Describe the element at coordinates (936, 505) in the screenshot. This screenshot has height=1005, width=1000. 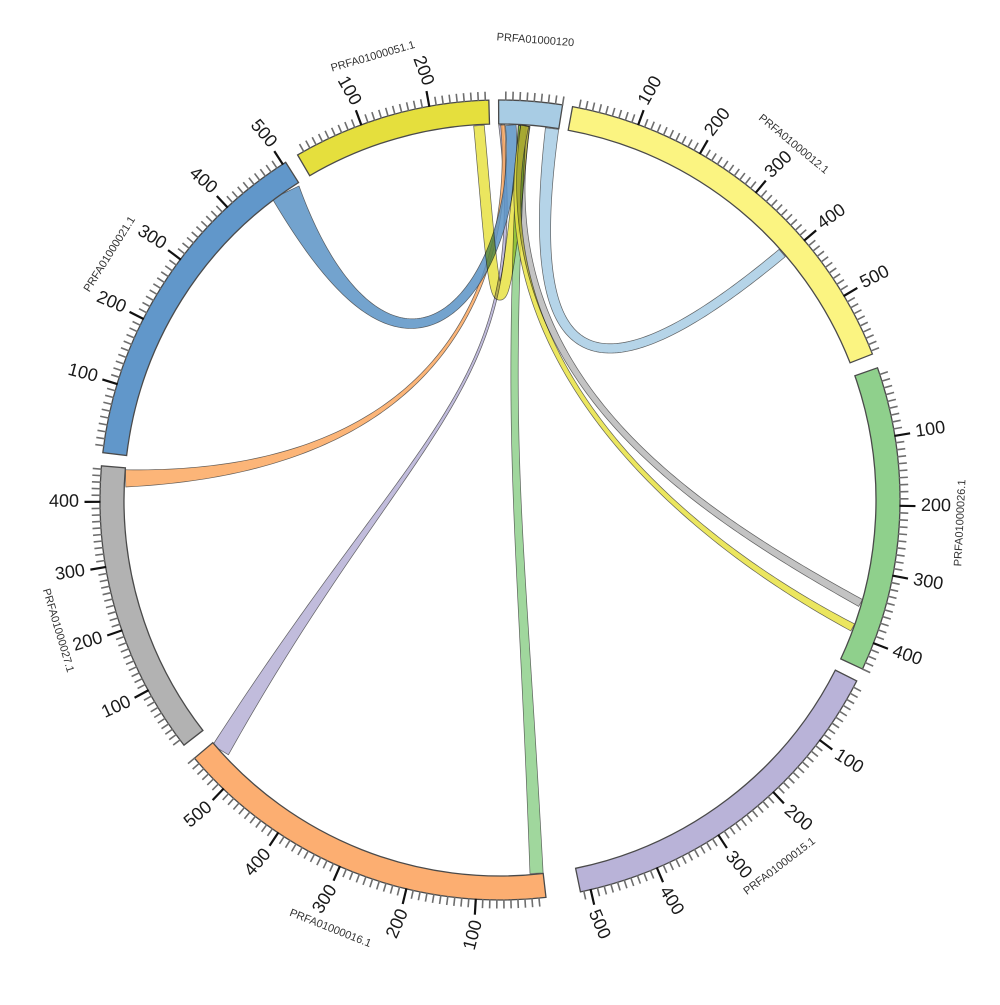
I see `svg-text: 200` at that location.